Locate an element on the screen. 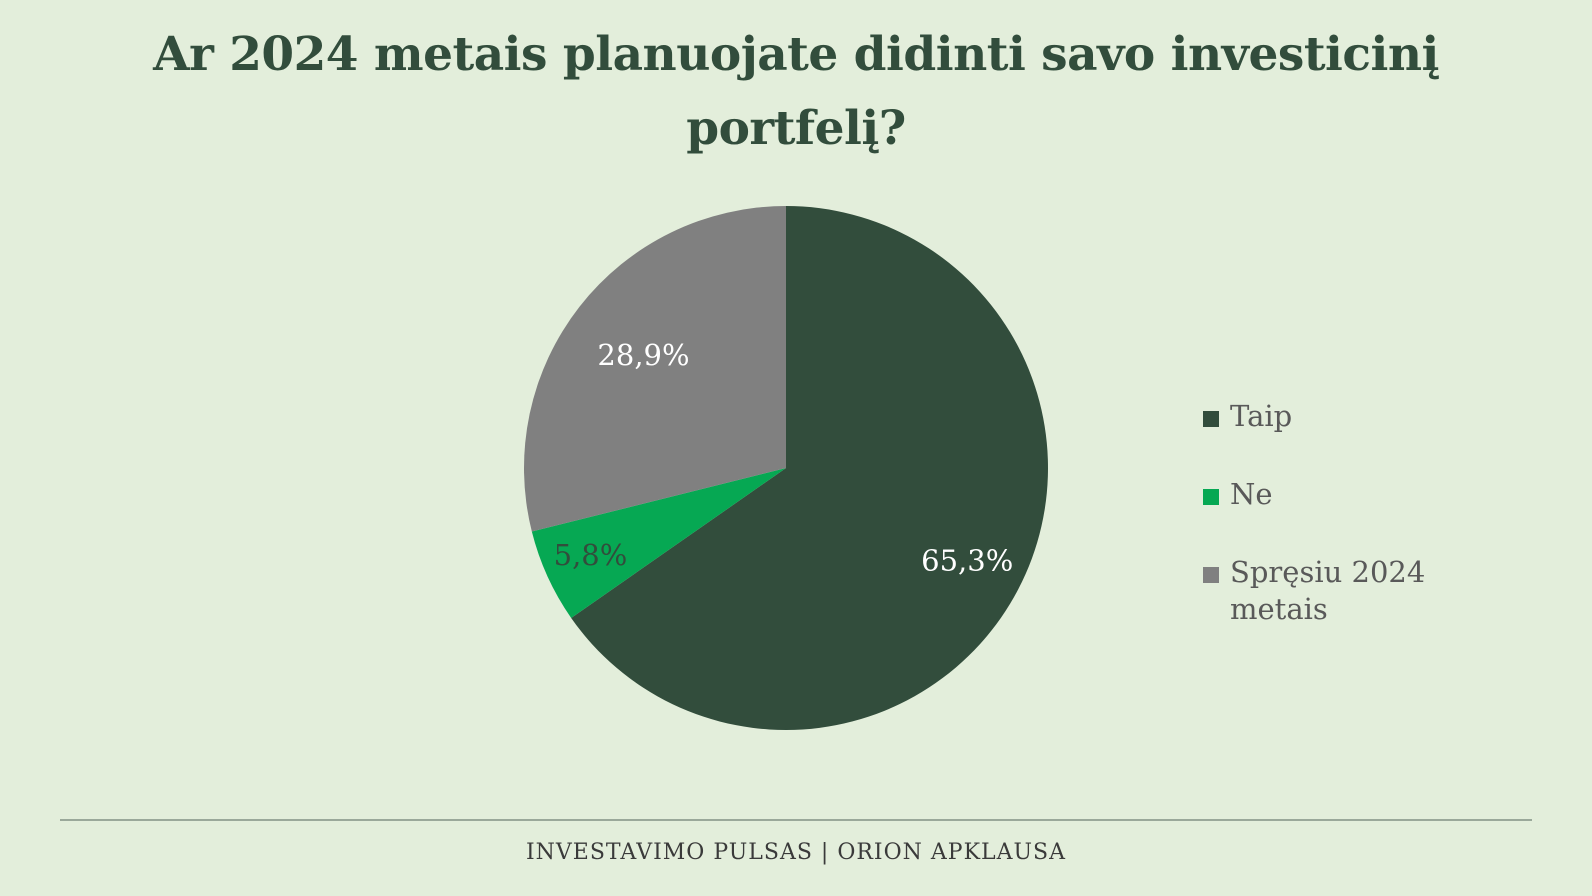  legend: Taip Ne Spręsiu 2024 metais is located at coordinates (1363, 533).